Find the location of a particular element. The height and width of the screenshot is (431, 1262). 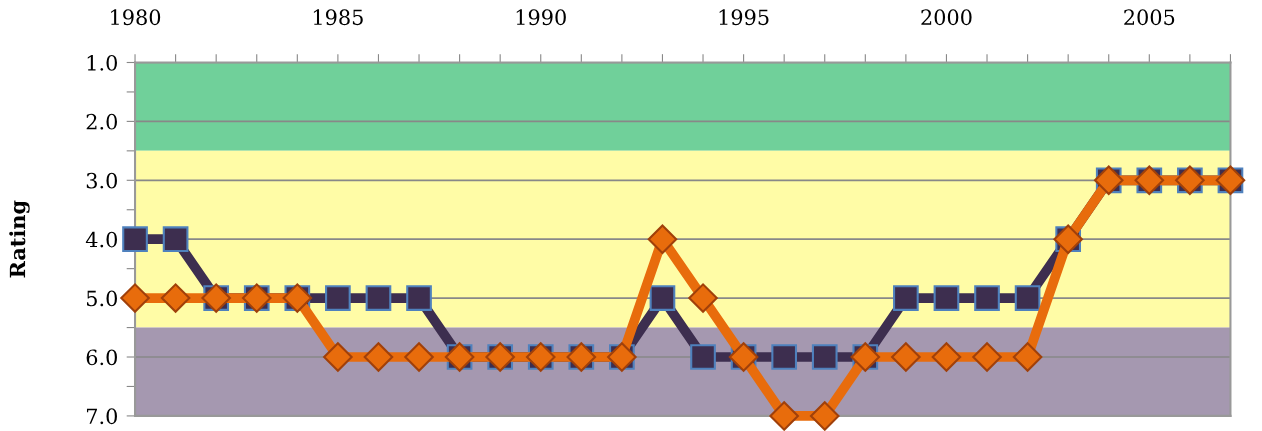

x-tick-label: 1990 is located at coordinates (541, 17).